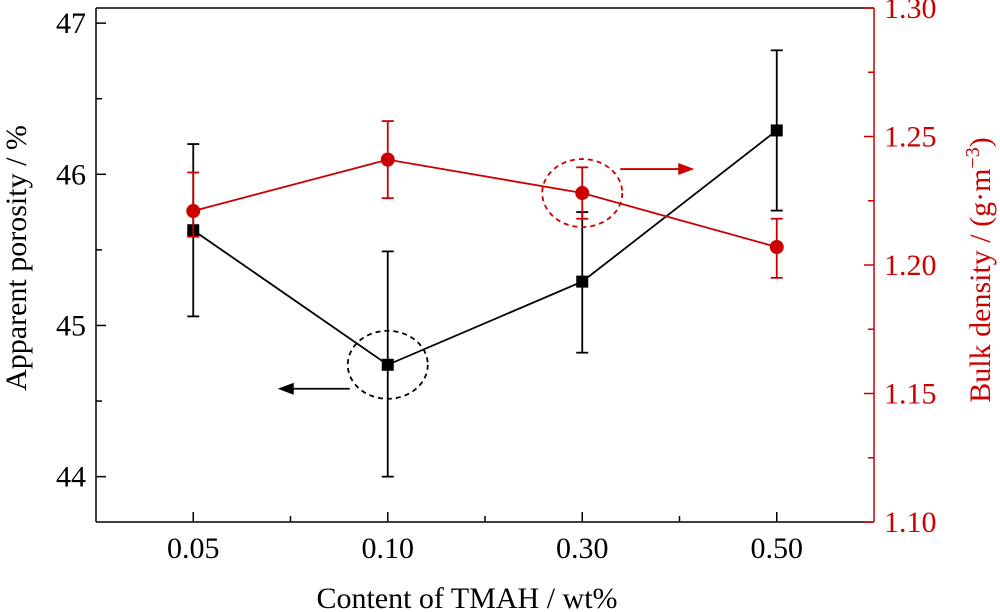  I want to click on y-right-tick-label: 1.15, so click(910, 394).